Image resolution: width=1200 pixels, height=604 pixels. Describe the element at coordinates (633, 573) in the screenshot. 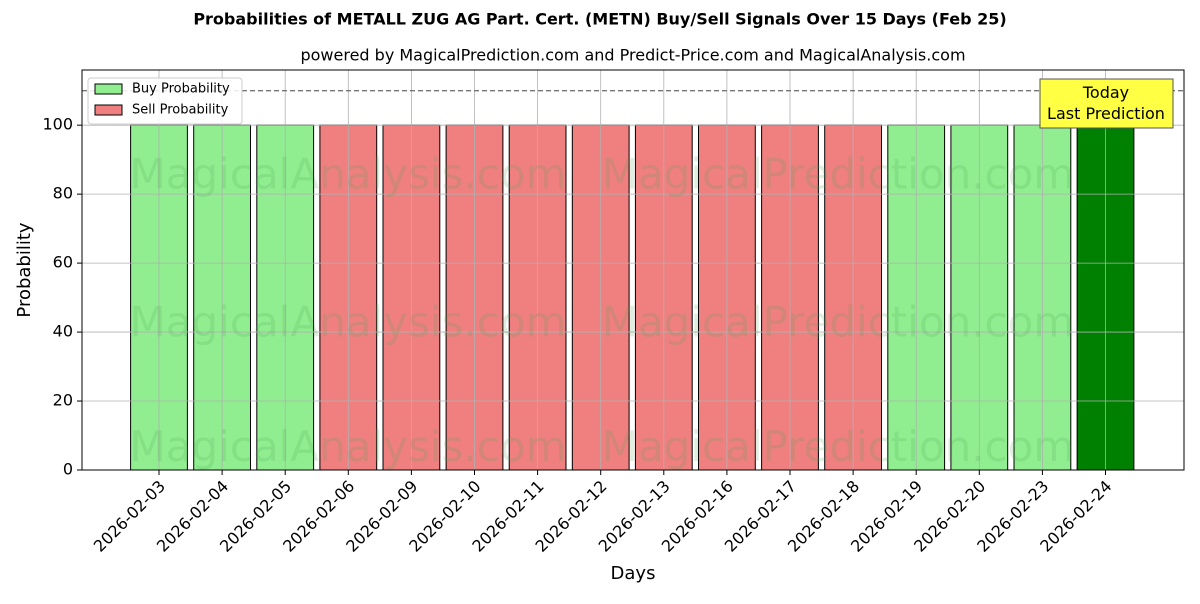

I see `x-axis-label: Days` at that location.